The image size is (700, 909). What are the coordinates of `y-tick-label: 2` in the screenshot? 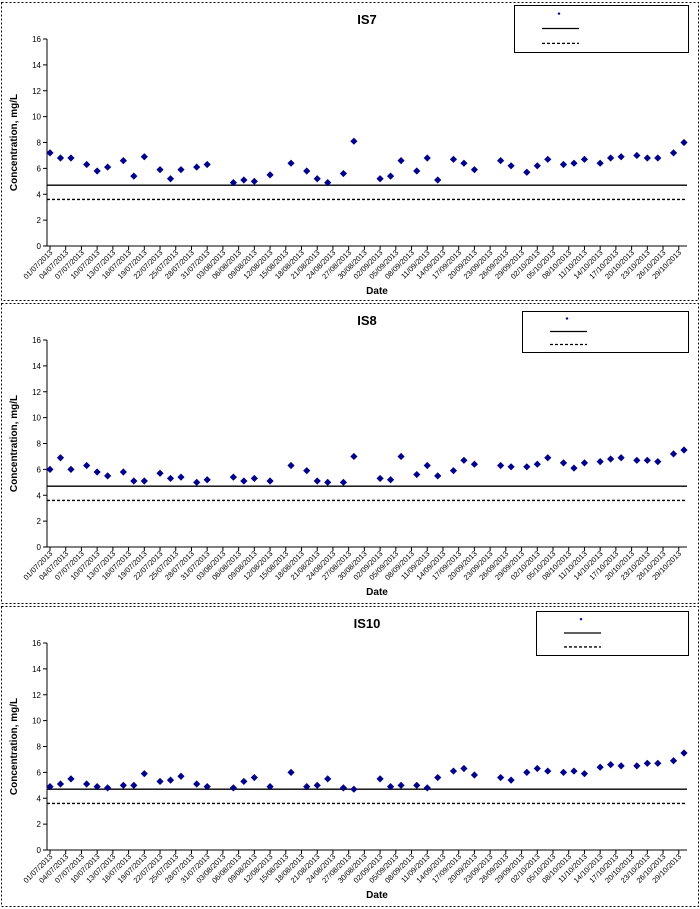 It's located at (39, 220).